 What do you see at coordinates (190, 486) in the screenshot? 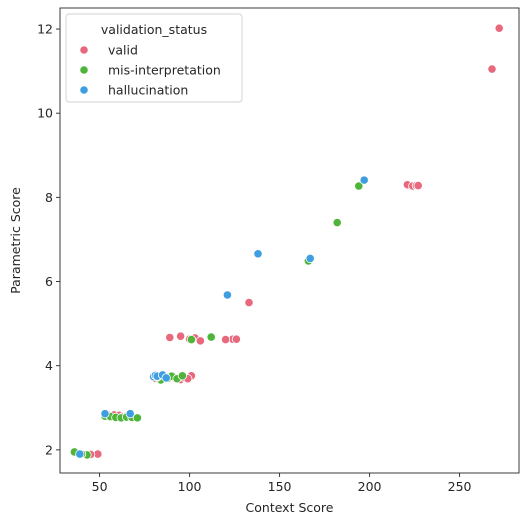
I see `x-tick-label: 100` at bounding box center [190, 486].